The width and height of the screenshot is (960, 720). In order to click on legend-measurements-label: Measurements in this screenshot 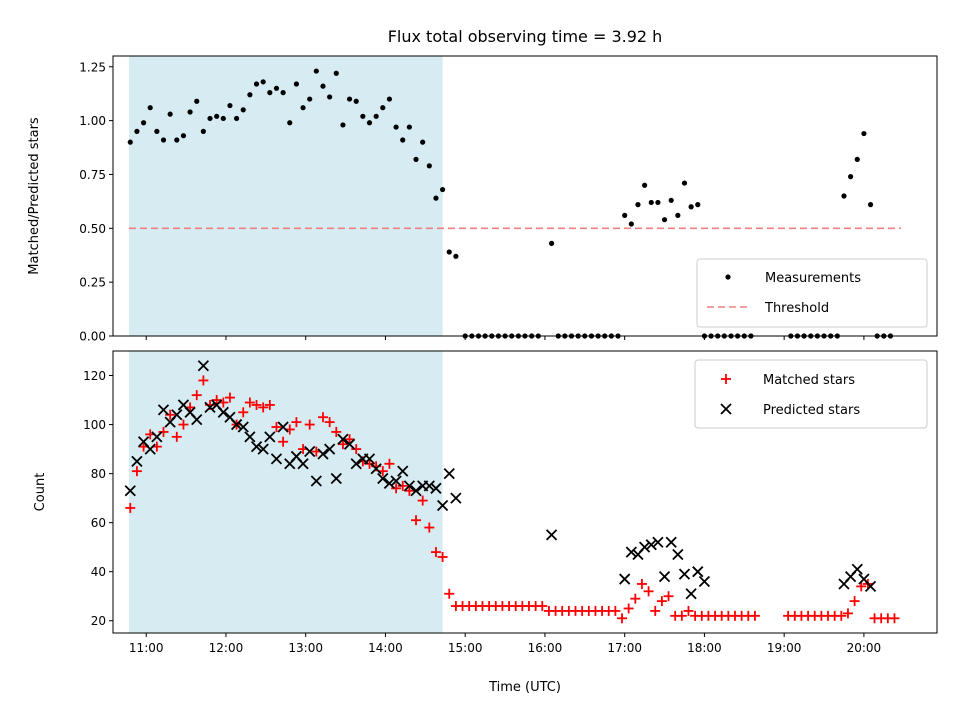, I will do `click(813, 278)`.